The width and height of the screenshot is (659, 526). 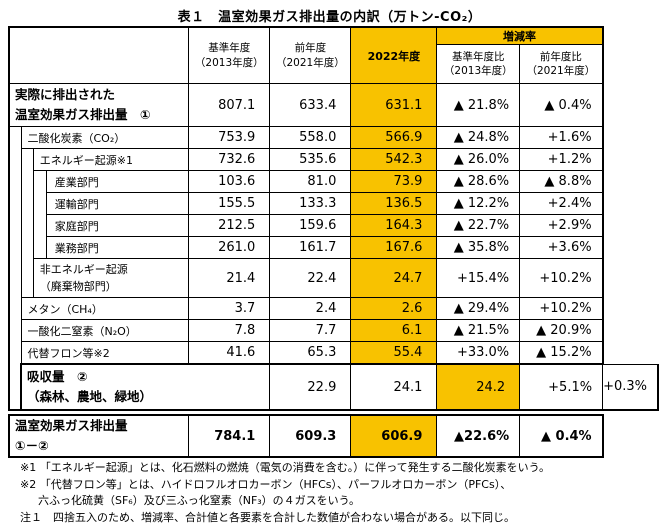 I want to click on rate-base-value: ▲ 21.8%, so click(x=478, y=105).